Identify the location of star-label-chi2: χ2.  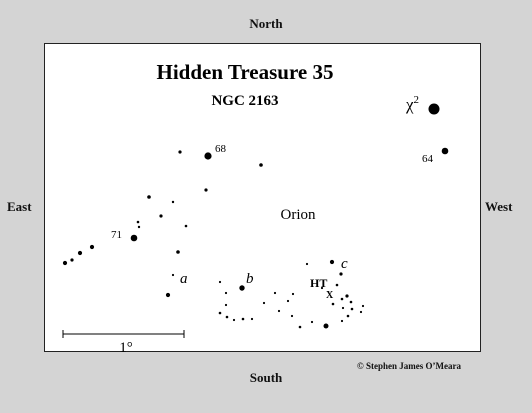
(412, 104).